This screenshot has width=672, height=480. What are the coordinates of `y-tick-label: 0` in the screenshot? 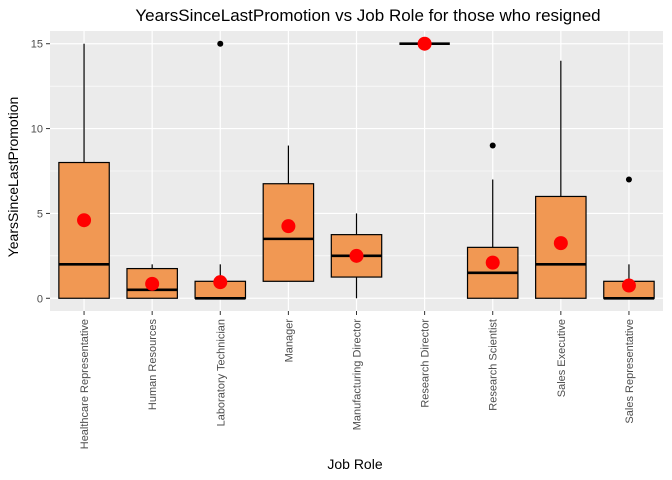 It's located at (40, 299).